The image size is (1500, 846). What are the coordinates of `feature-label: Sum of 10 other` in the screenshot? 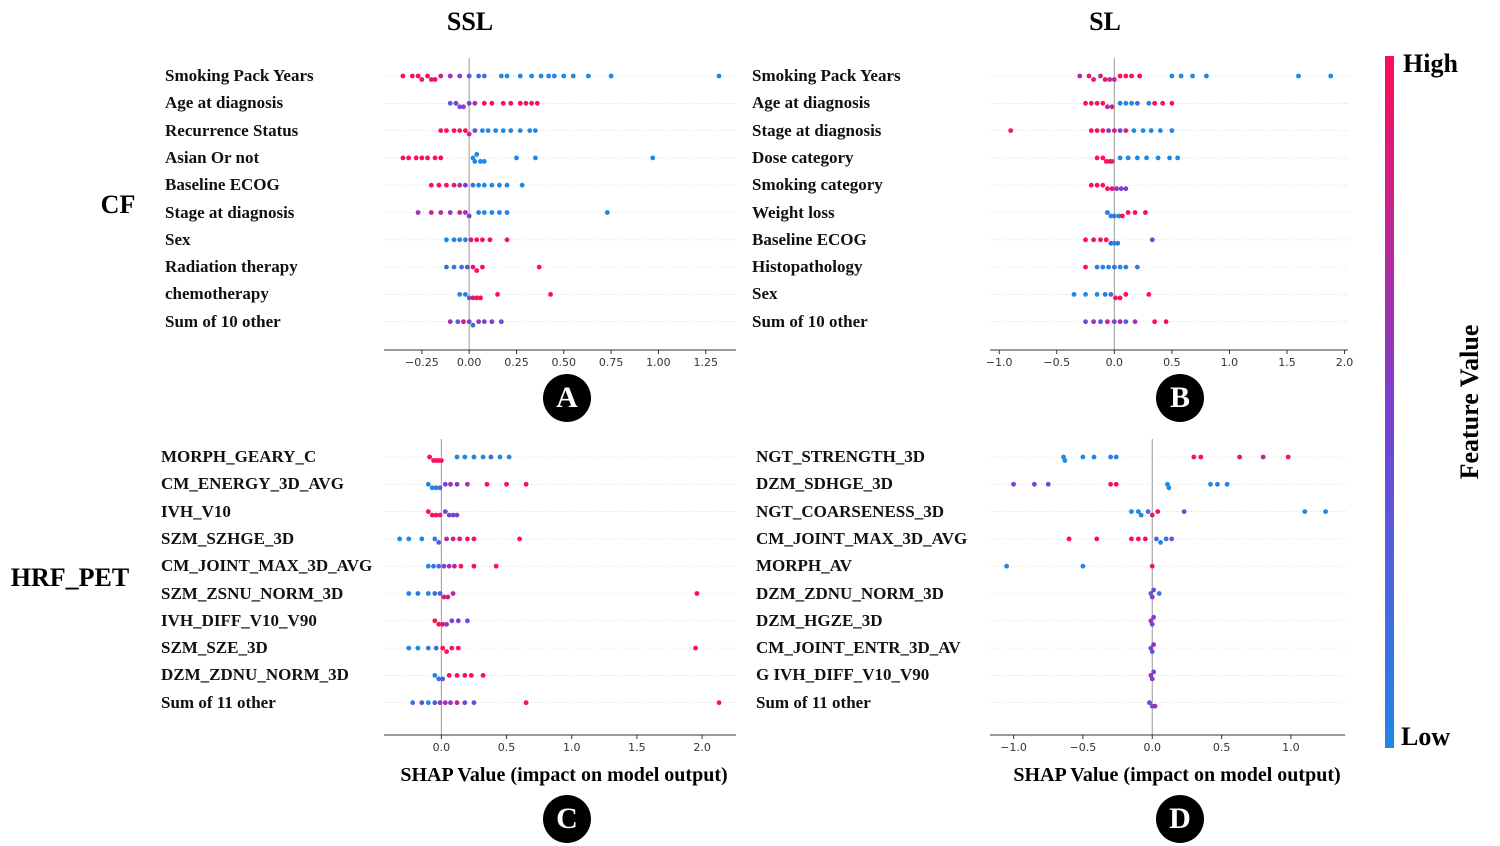 It's located at (810, 321).